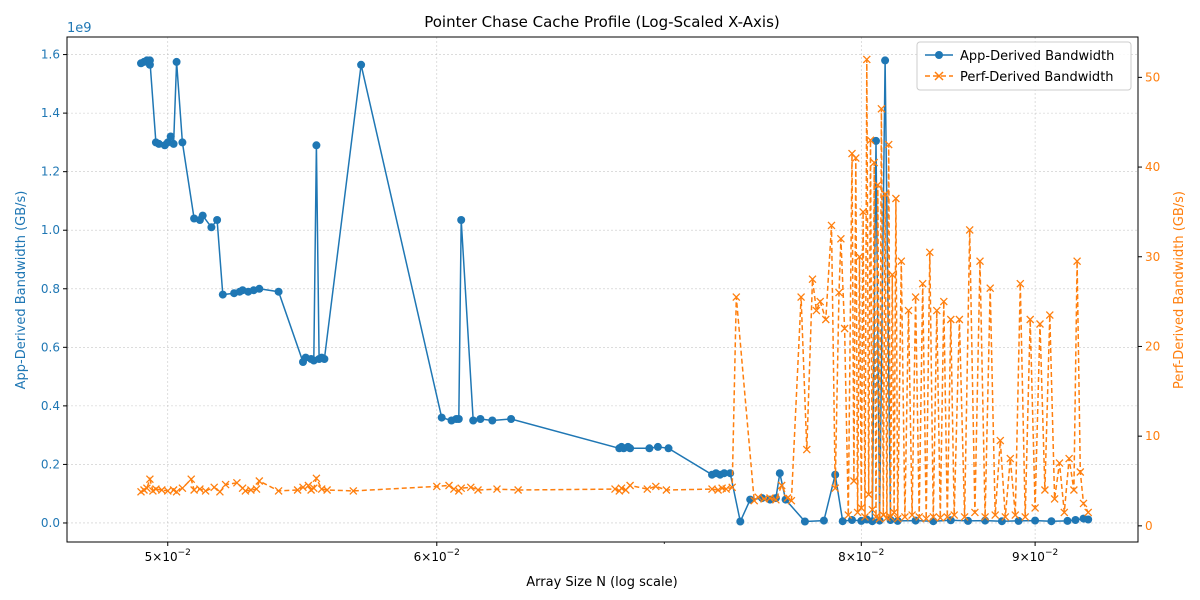 This screenshot has height=600, width=1200. What do you see at coordinates (437, 556) in the screenshot?
I see `x-tick-label: 6×10⁻²` at bounding box center [437, 556].